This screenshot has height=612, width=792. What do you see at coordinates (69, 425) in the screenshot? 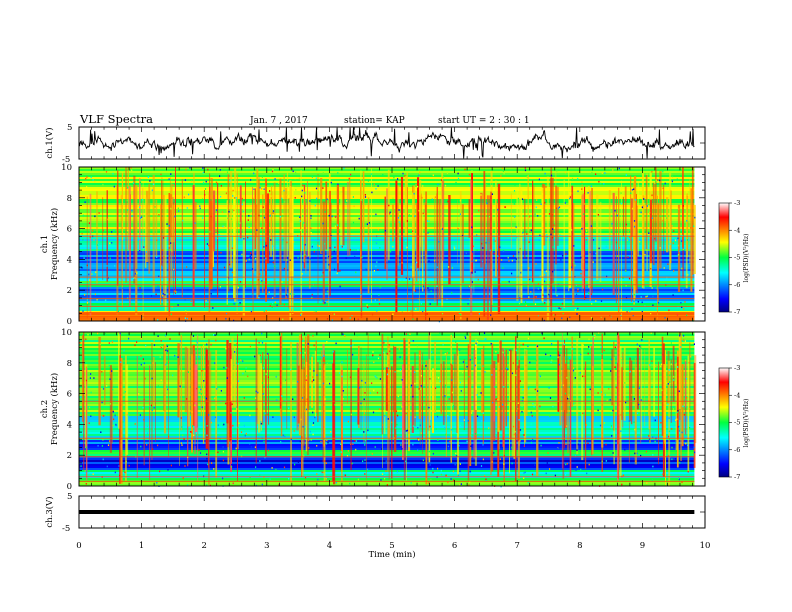
I see `frequency-tick-label: 4` at bounding box center [69, 425].